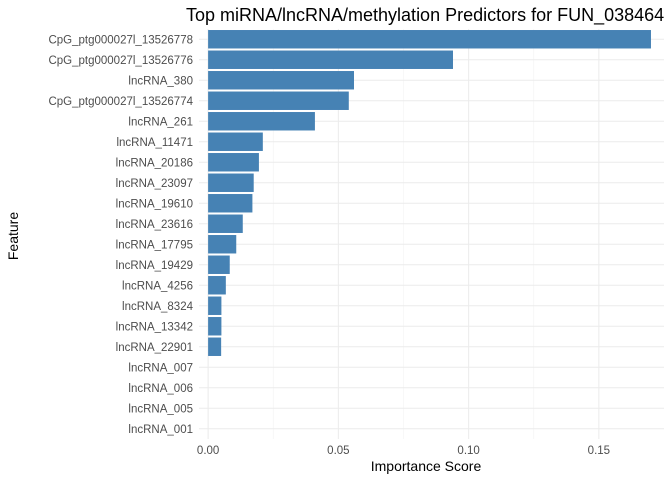 This screenshot has width=672, height=480. What do you see at coordinates (426, 466) in the screenshot?
I see `x-axis-title: Importance Score` at bounding box center [426, 466].